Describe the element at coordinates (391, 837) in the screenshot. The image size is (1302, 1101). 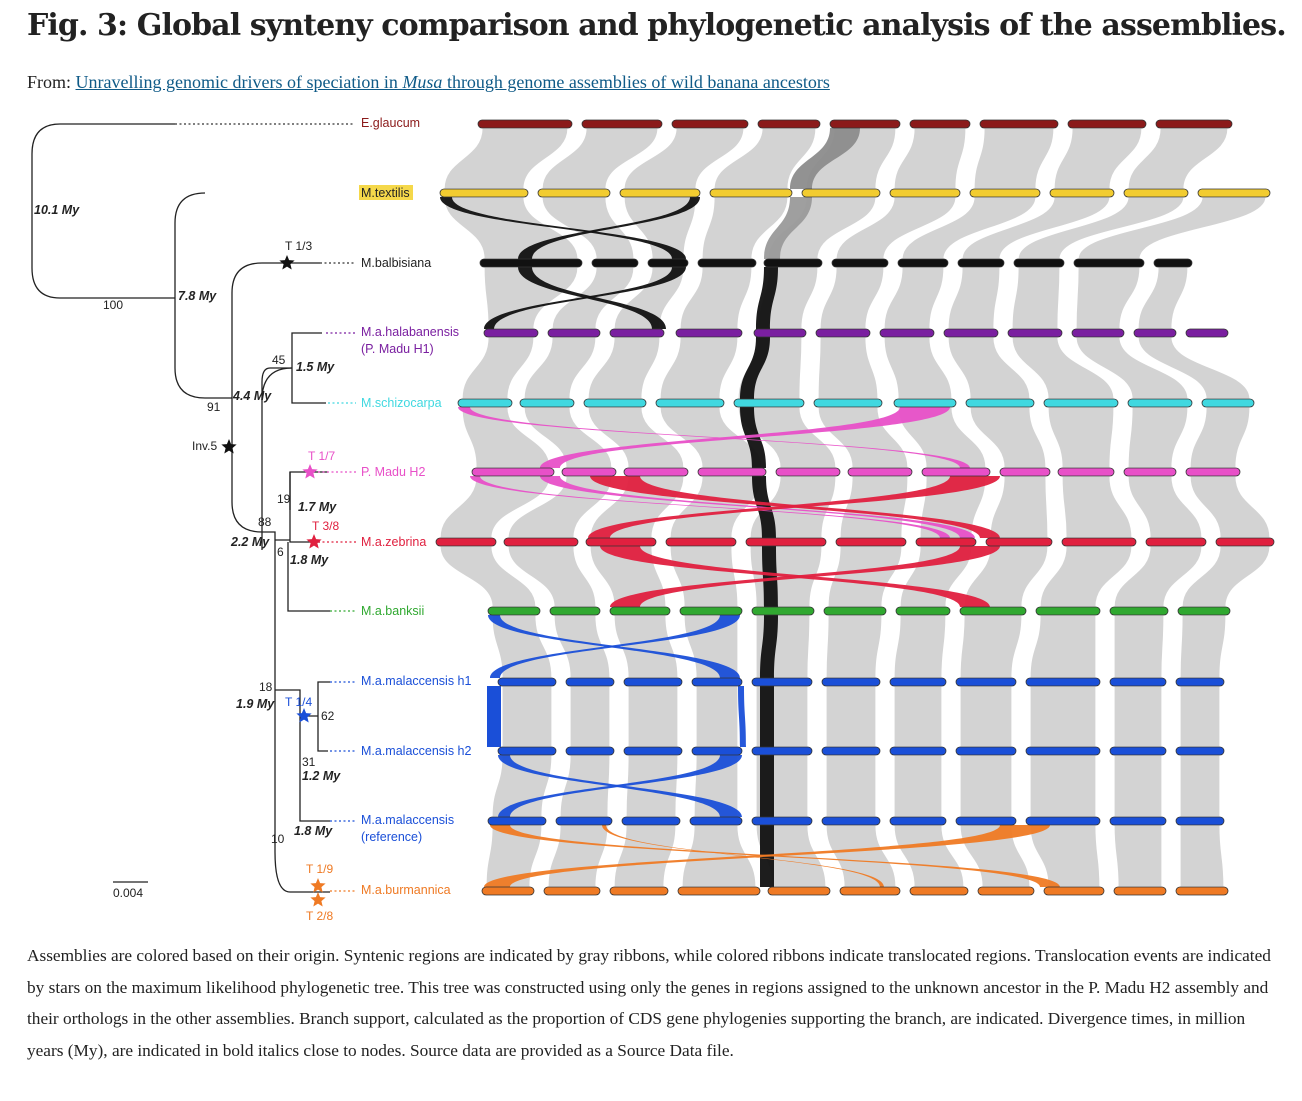
I see `assembly-label-sub: (reference)` at that location.